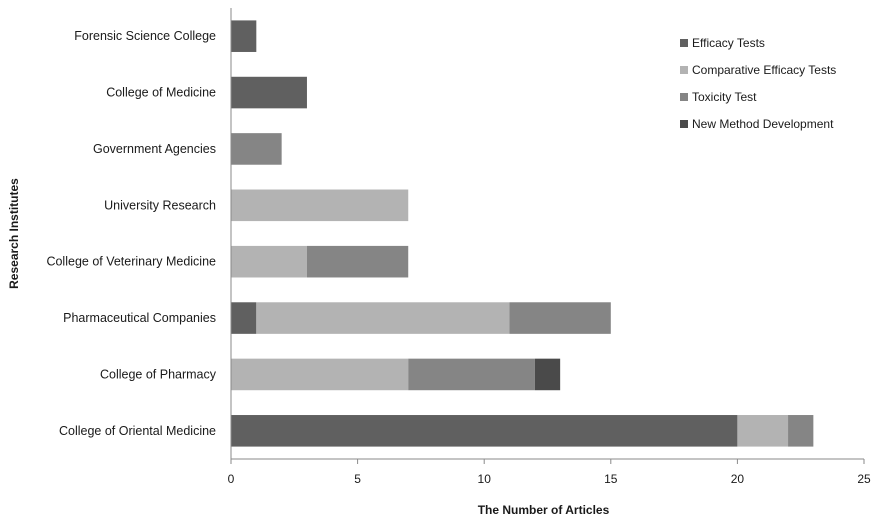  Describe the element at coordinates (269, 92) in the screenshot. I see `bar-college-of-medicine-efficacy-tests` at that location.